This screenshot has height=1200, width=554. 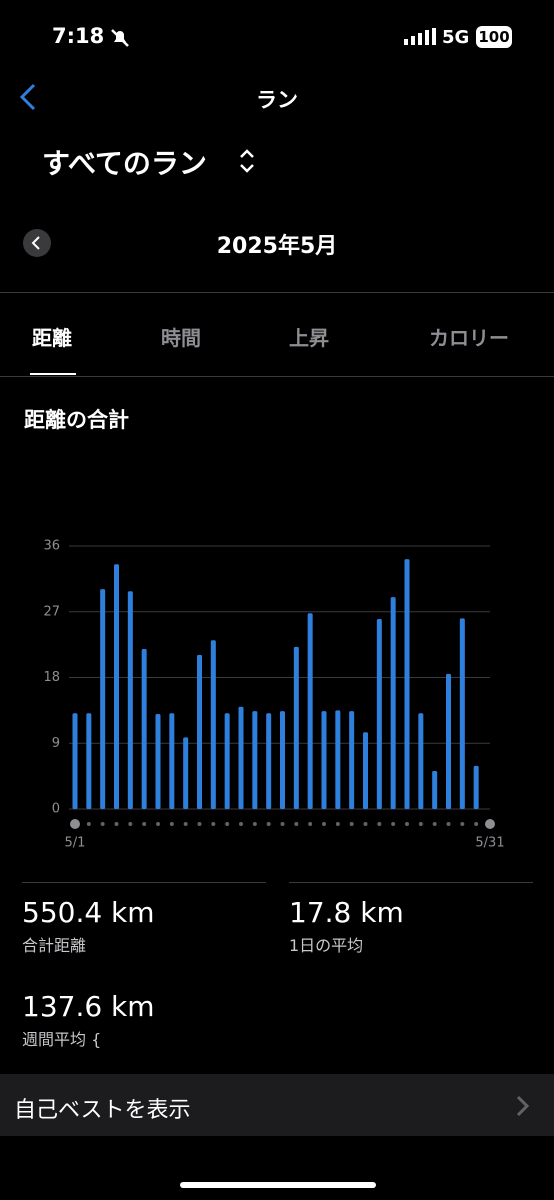 What do you see at coordinates (494, 37) in the screenshot?
I see `battery: 100` at bounding box center [494, 37].